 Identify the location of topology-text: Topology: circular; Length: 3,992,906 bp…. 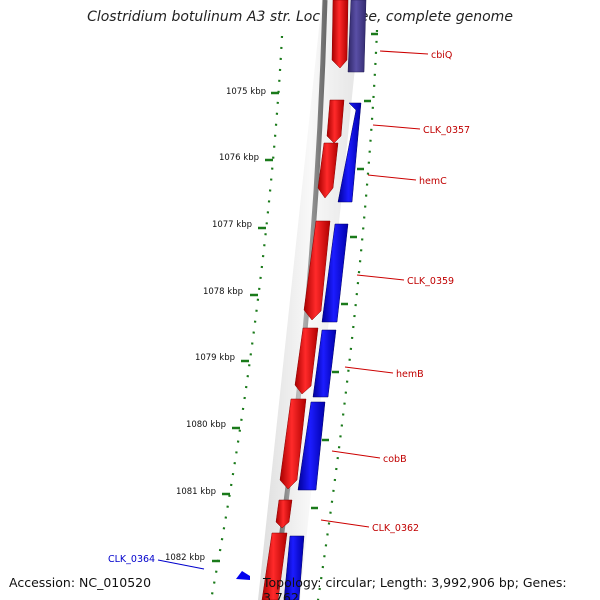
(415, 587).